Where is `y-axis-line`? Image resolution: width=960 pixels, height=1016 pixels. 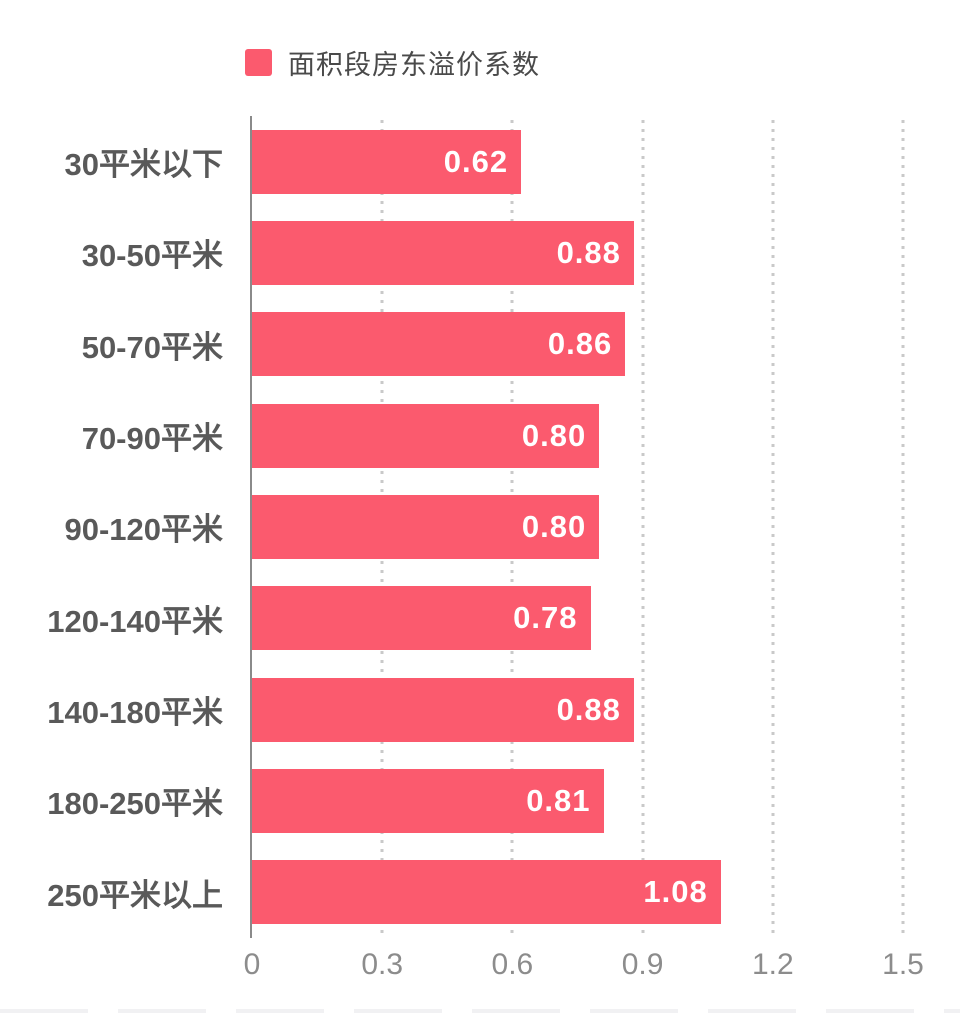
y-axis-line is located at coordinates (251, 527).